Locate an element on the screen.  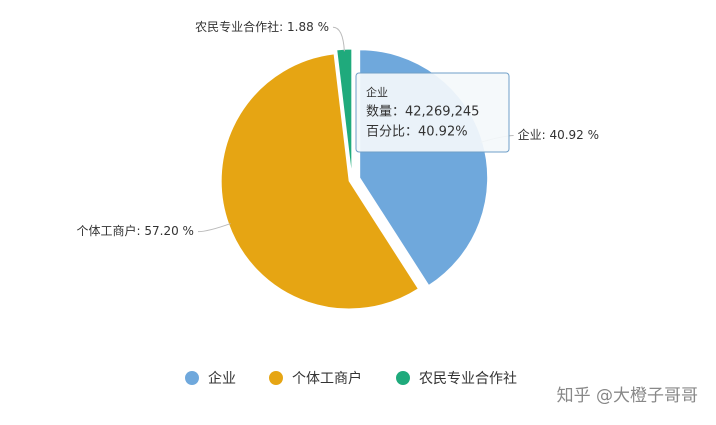
tooltip-title: 企业 is located at coordinates (377, 92).